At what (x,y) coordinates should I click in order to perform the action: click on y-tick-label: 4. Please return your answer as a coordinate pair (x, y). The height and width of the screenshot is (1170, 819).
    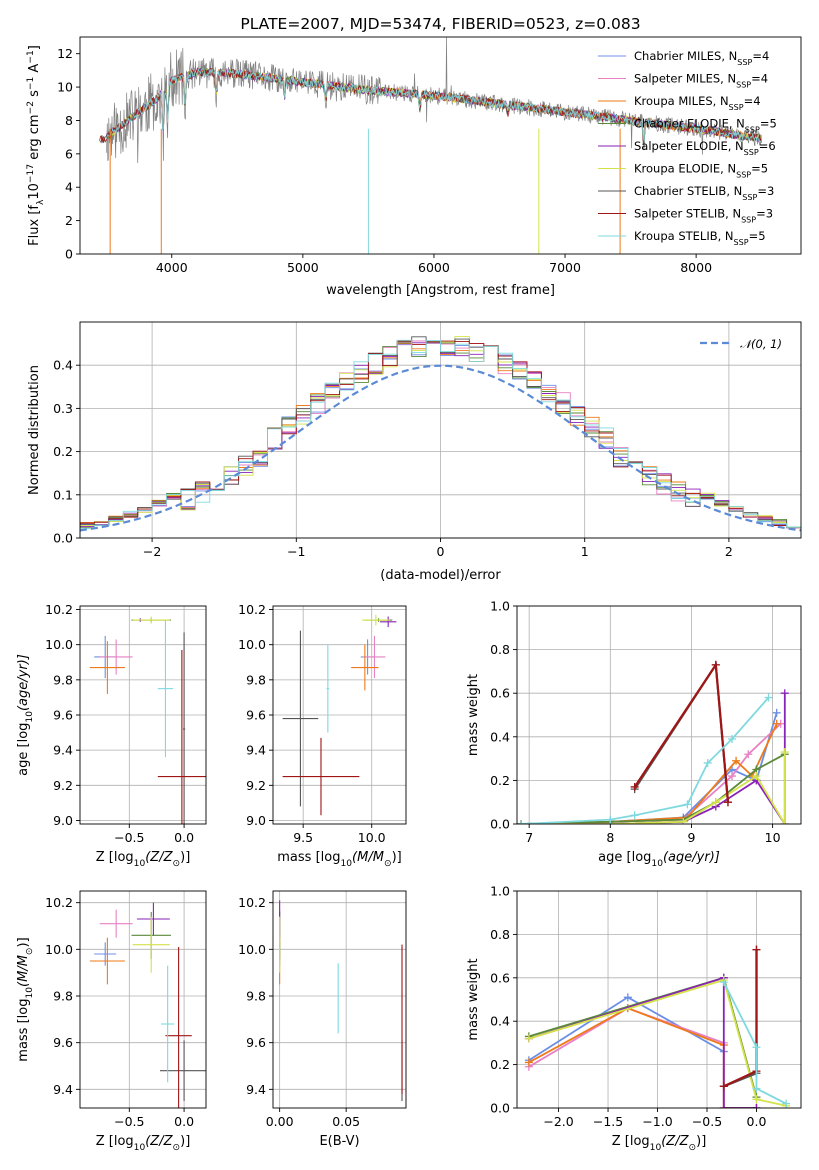
    Looking at the image, I should click on (69, 187).